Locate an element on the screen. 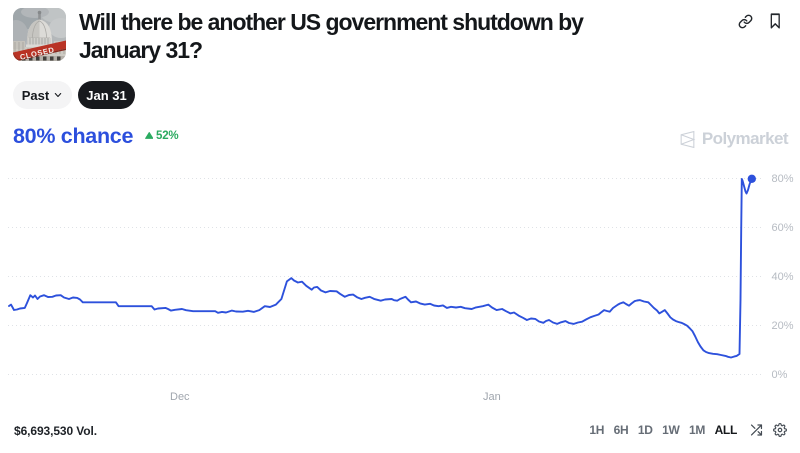 The image size is (800, 453). svg-text: Dec is located at coordinates (180, 397).